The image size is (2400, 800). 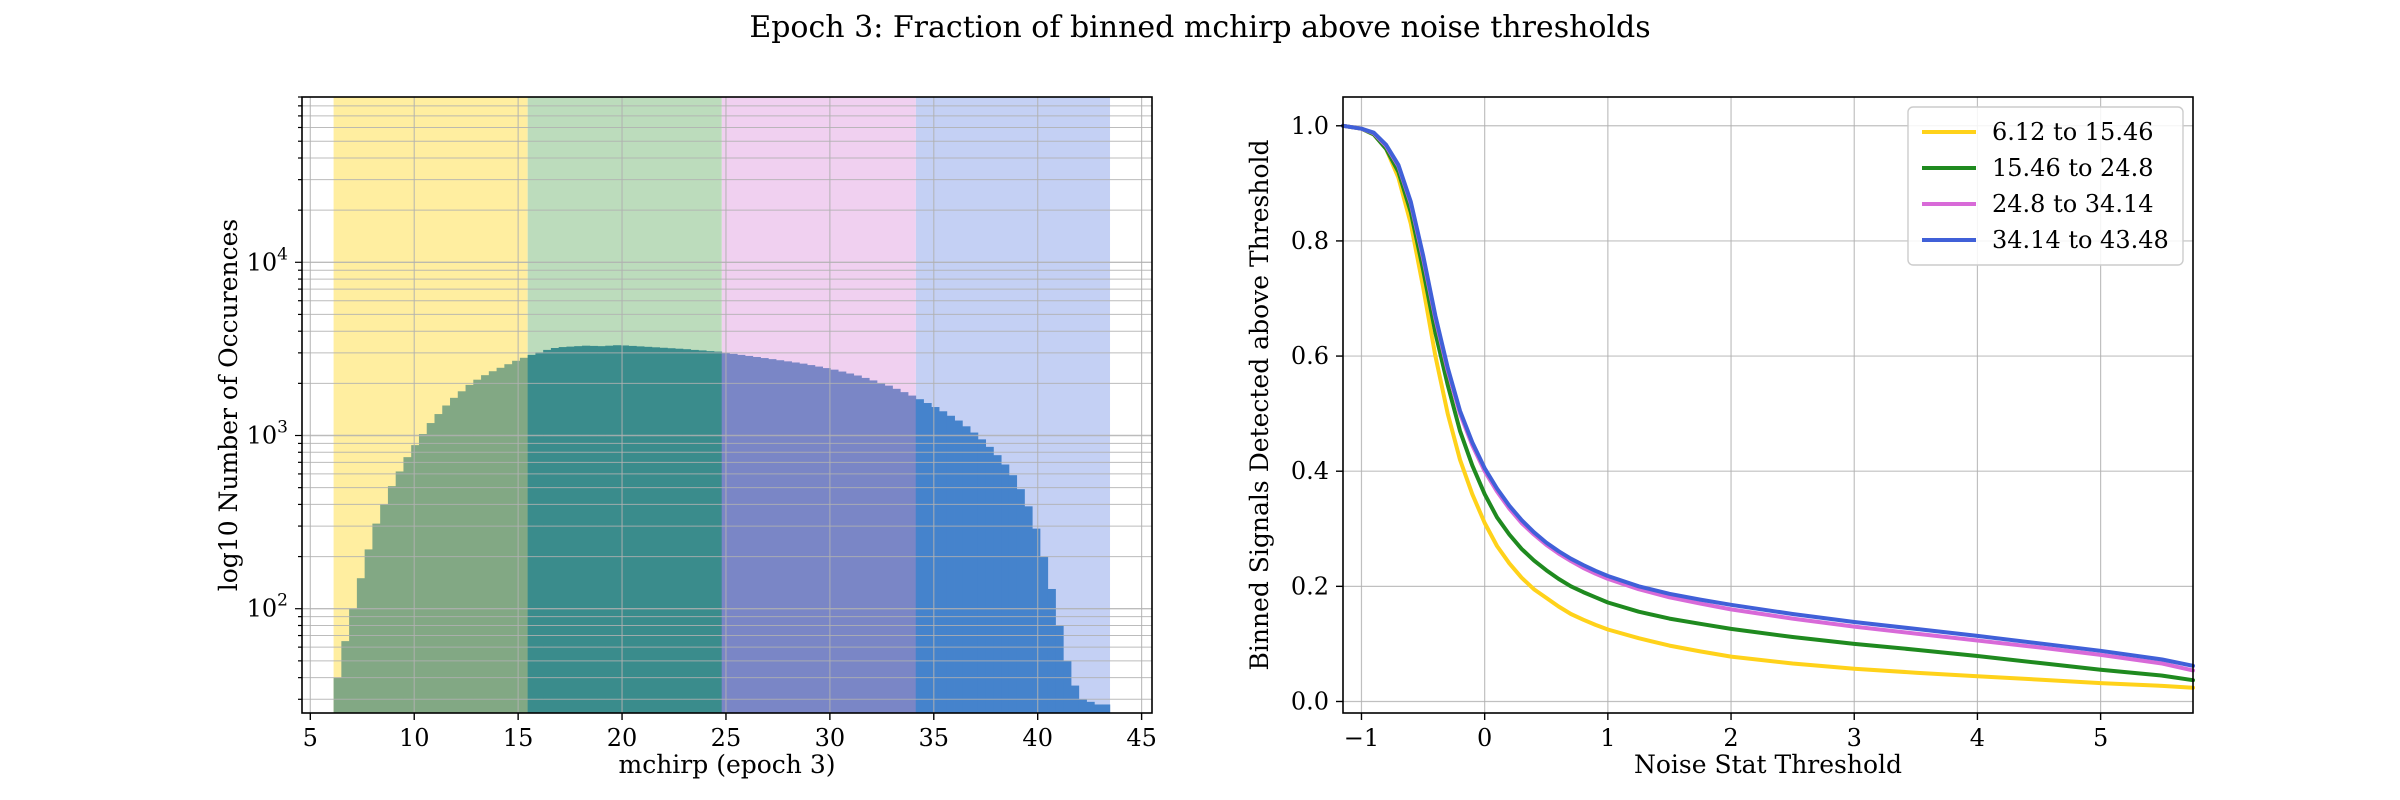 I want to click on curves-y-tick-label: 0.0, so click(x=1310, y=701).